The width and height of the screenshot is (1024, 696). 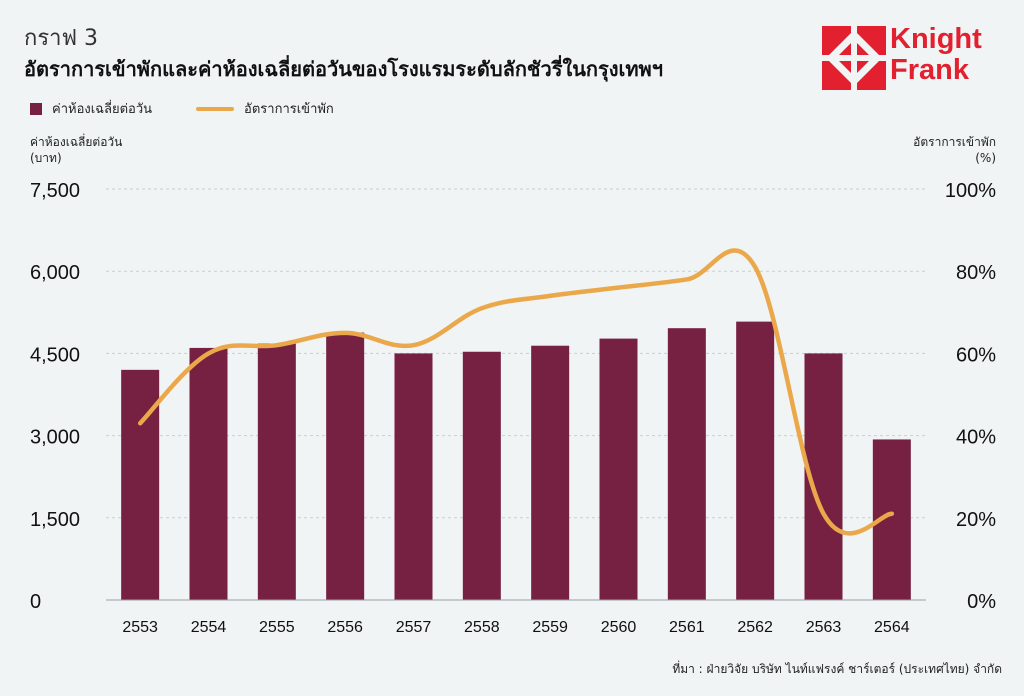 I want to click on chart-legend: ค่าห้องเฉลี่ยต่อวัน อัตราการเข้าพัก, so click(x=182, y=108).